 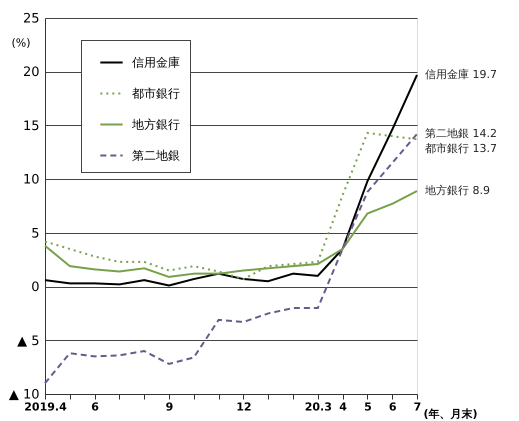 What do you see at coordinates (451, 414) in the screenshot?
I see `x-axis-title: (年、月末)` at bounding box center [451, 414].